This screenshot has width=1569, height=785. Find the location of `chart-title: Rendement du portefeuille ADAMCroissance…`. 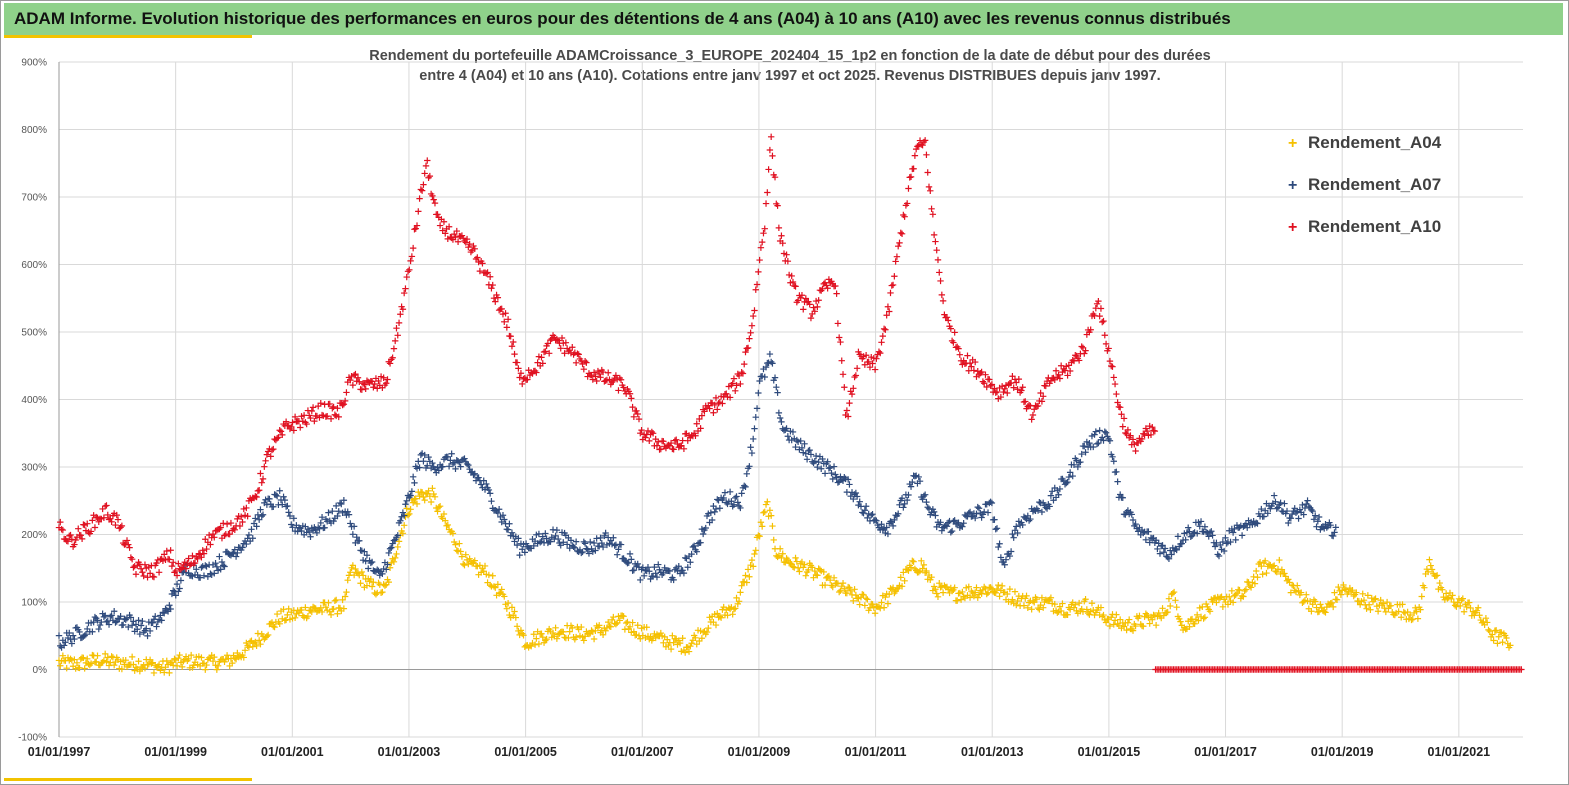

chart-title: Rendement du portefeuille ADAMCroissance… is located at coordinates (790, 66).